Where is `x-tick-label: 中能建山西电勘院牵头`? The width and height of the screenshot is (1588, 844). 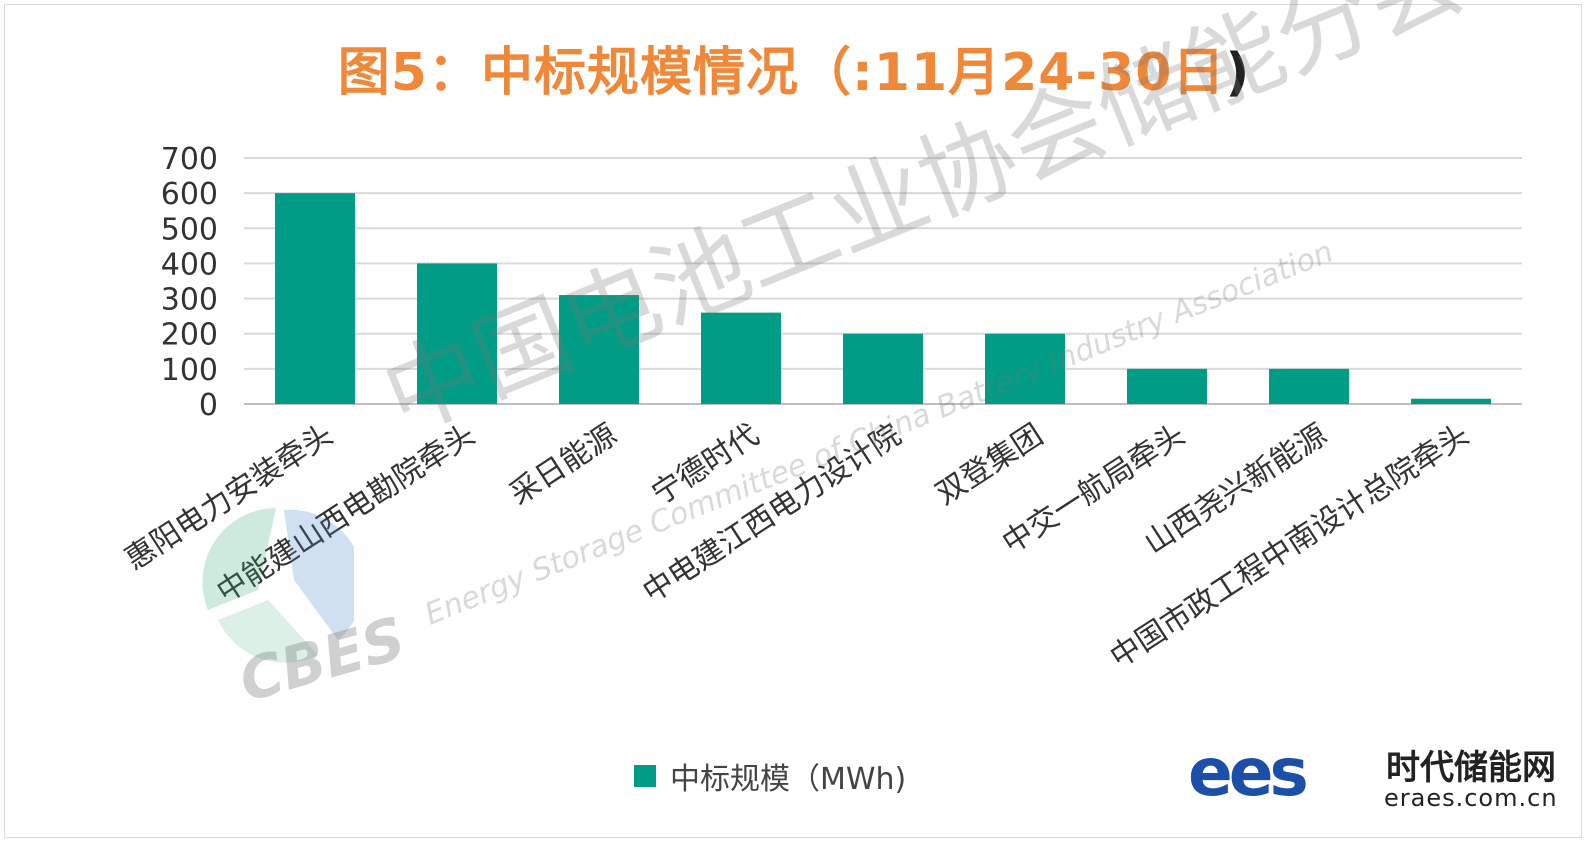 x-tick-label: 中能建山西电勘院牵头 is located at coordinates (346, 513).